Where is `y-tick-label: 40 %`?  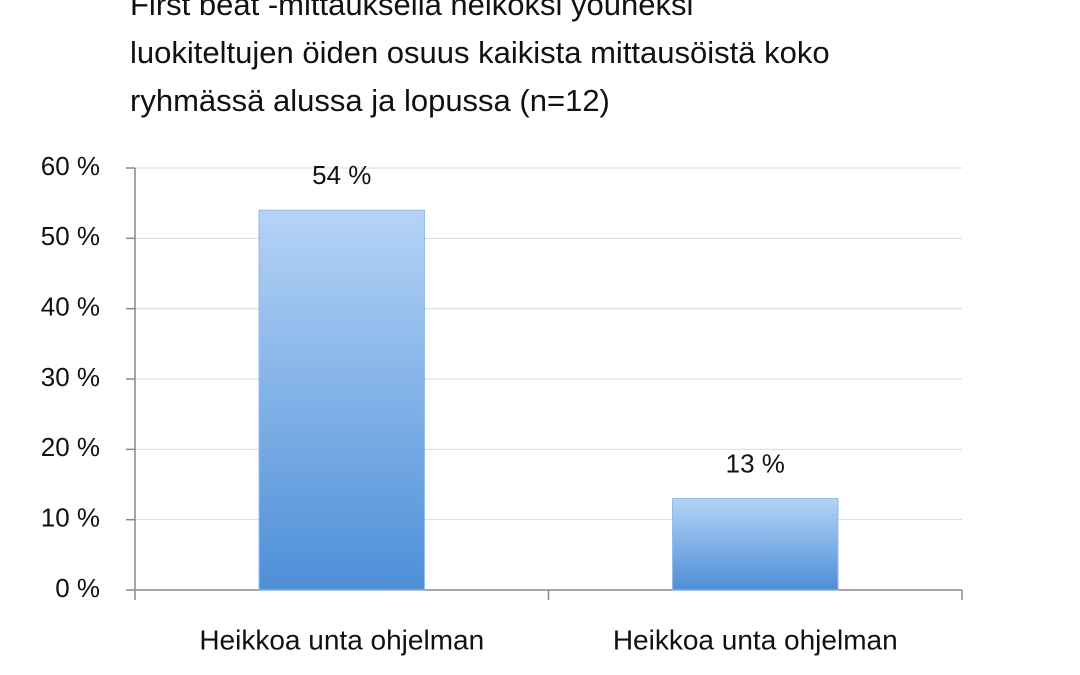 y-tick-label: 40 % is located at coordinates (70, 307).